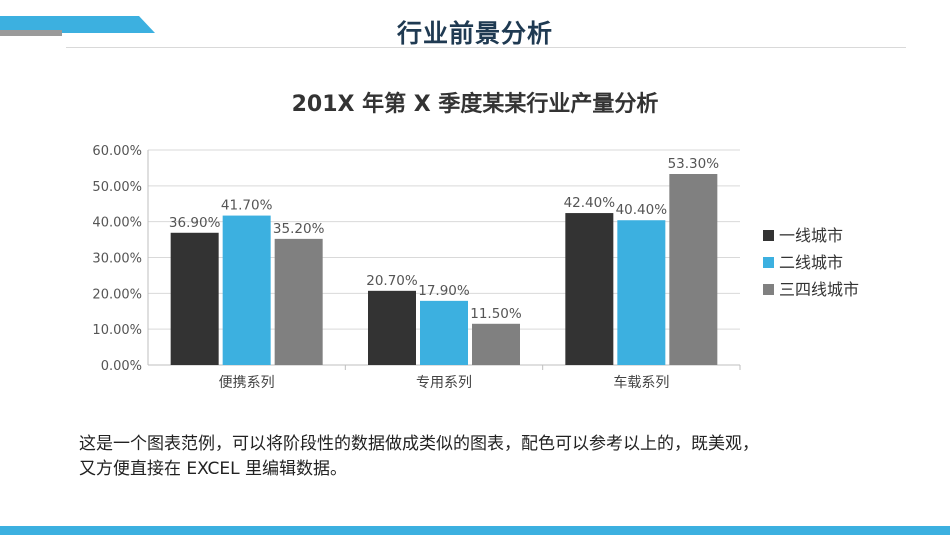  I want to click on y-tick-label: 50.00%, so click(117, 187).